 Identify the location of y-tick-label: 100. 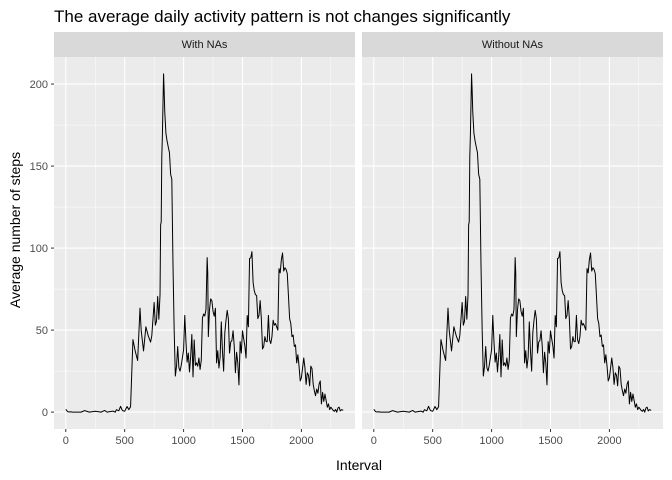
(39, 249).